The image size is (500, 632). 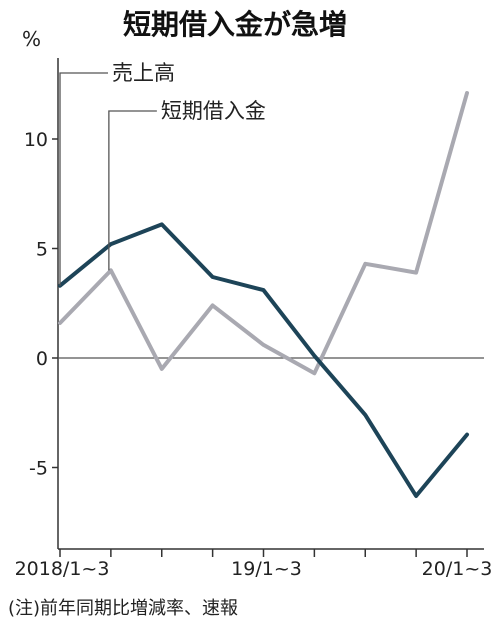 What do you see at coordinates (143, 73) in the screenshot?
I see `legend-label: 売上高` at bounding box center [143, 73].